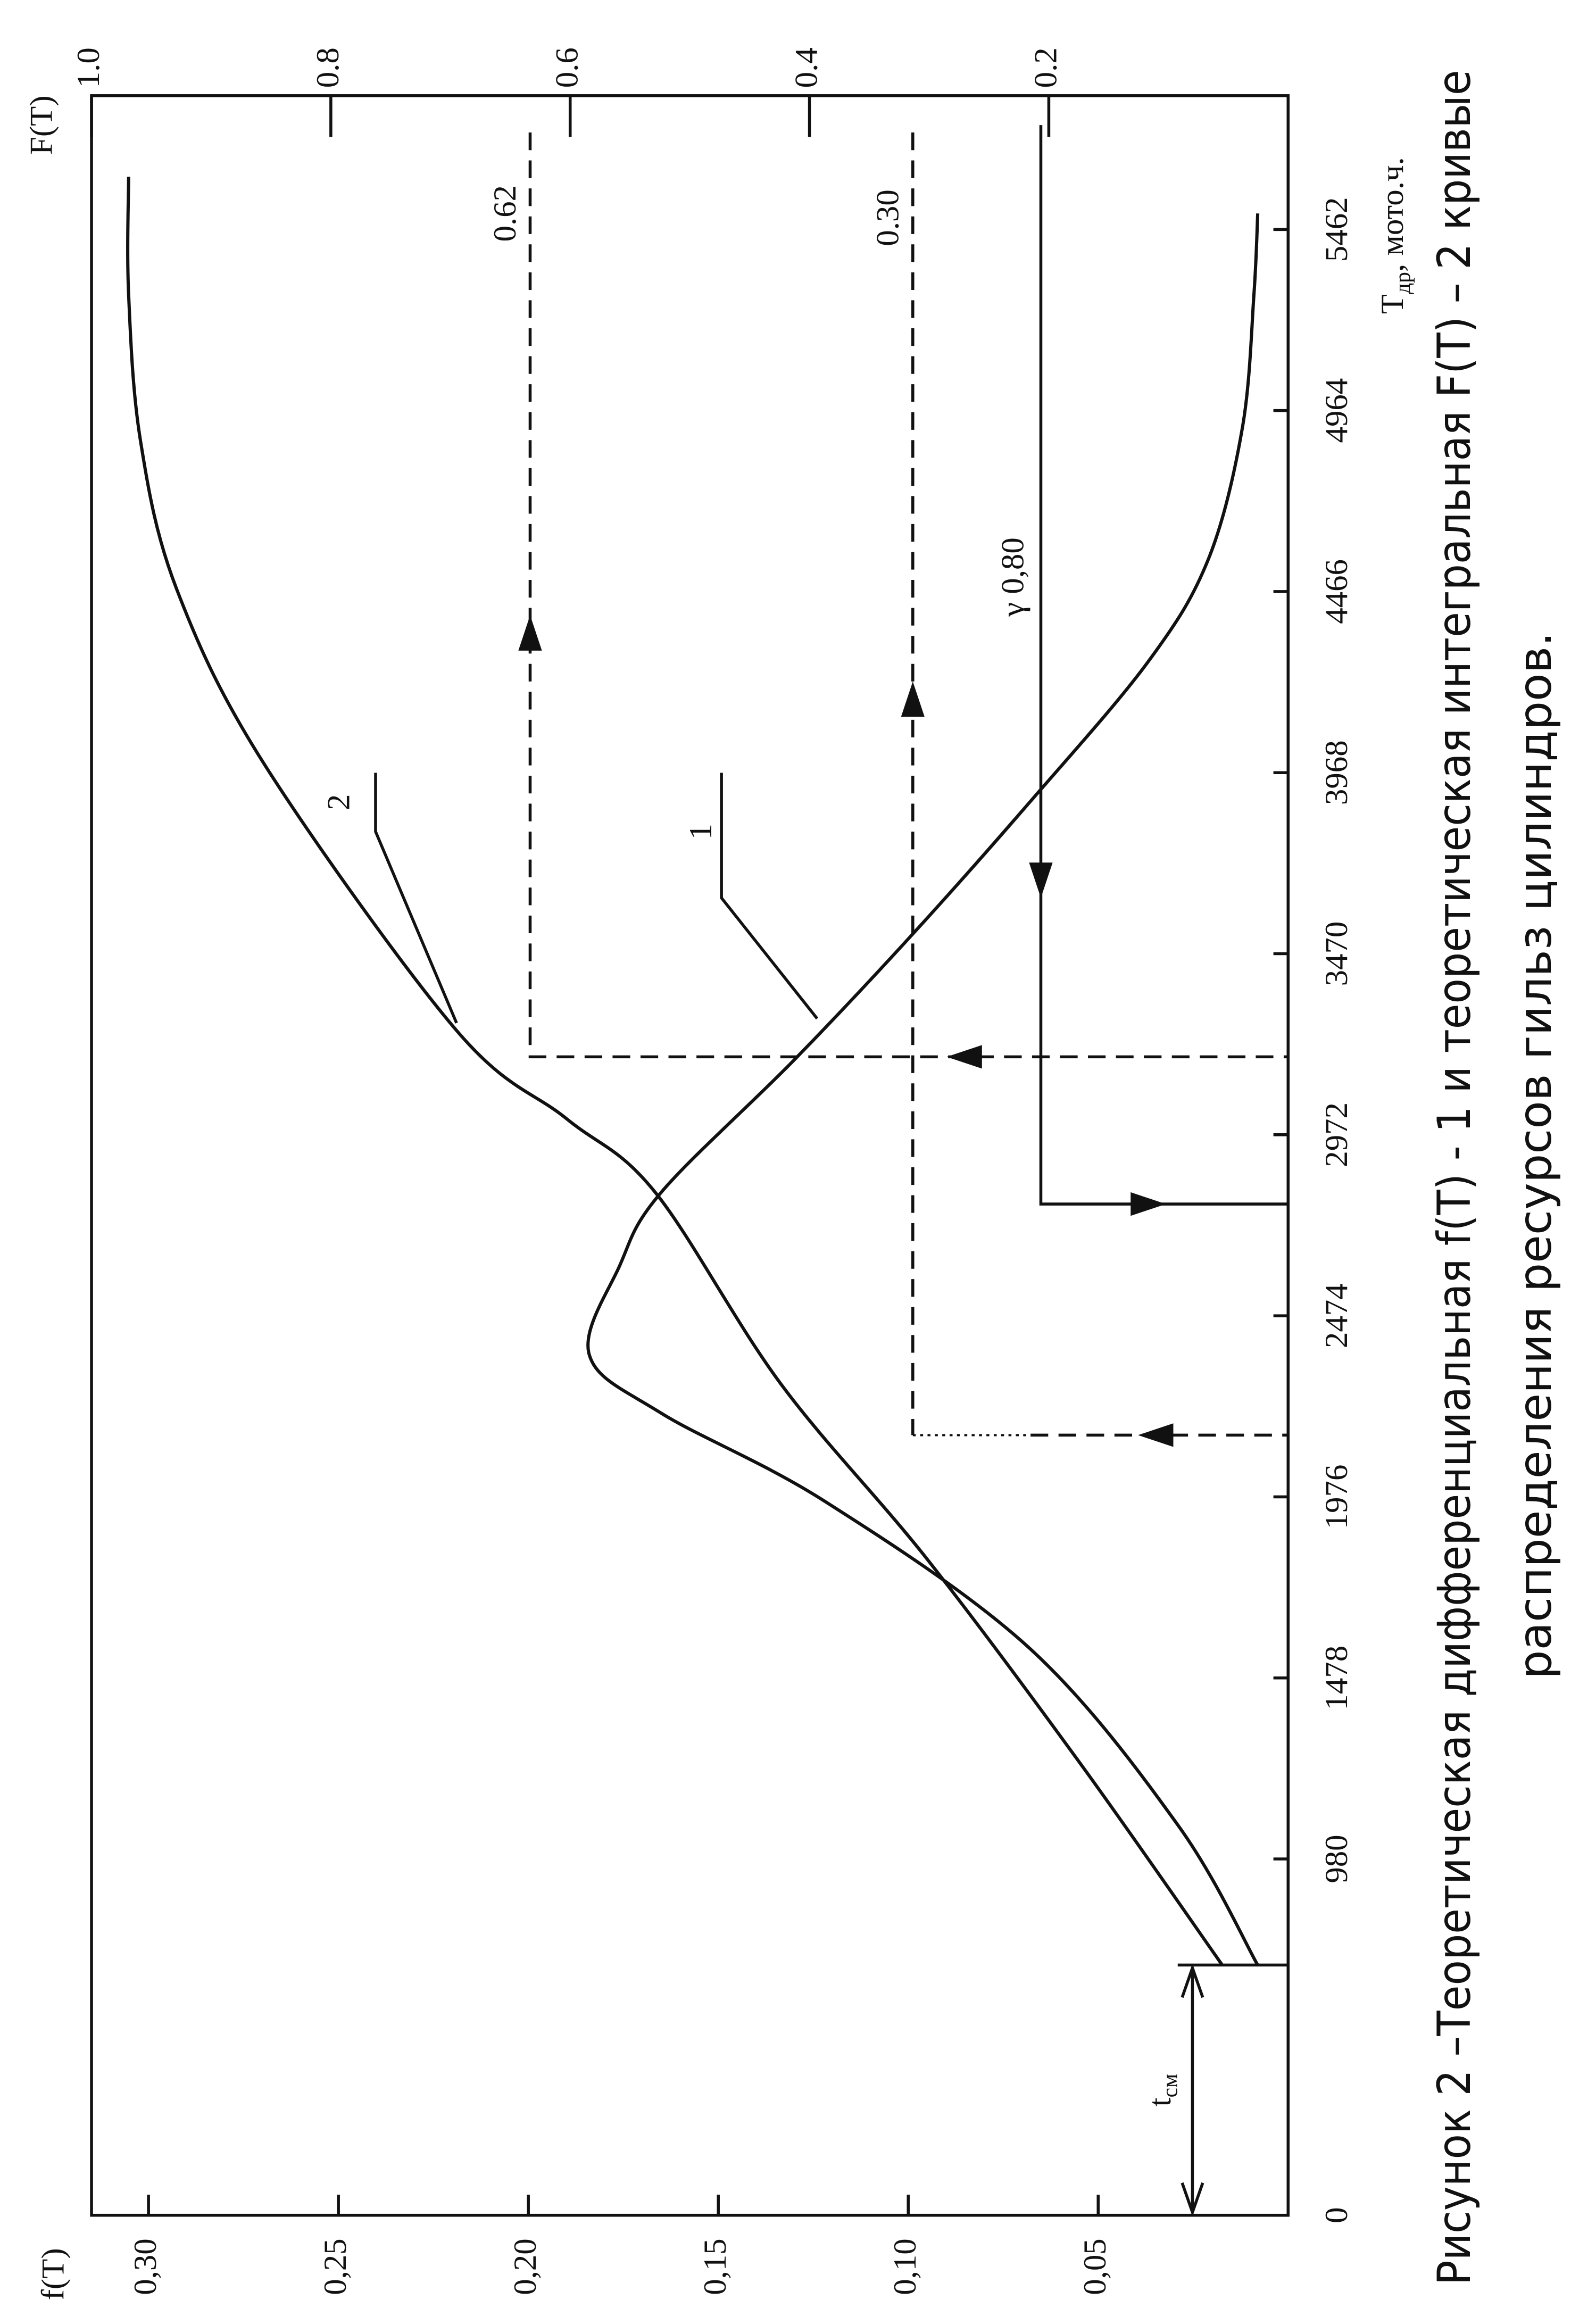  I want to click on y2-tick-label: 0.6, so click(568, 67).